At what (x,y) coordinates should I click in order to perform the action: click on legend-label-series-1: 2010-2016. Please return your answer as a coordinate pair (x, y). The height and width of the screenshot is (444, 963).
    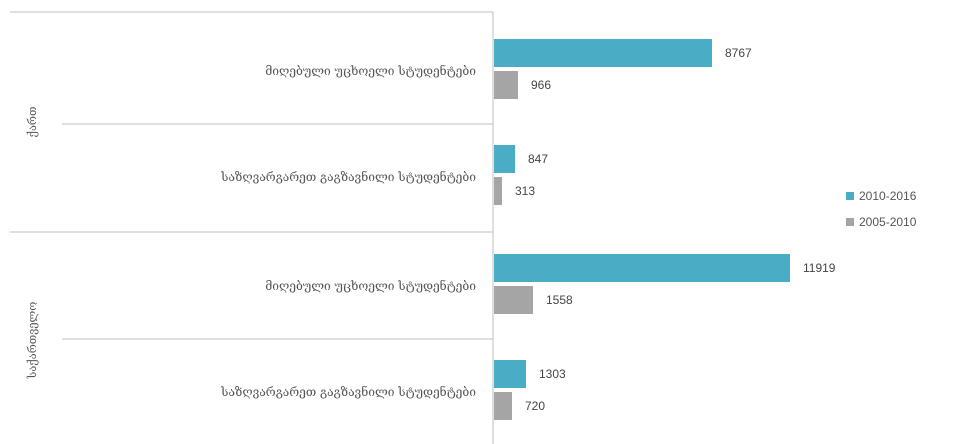
    Looking at the image, I should click on (888, 196).